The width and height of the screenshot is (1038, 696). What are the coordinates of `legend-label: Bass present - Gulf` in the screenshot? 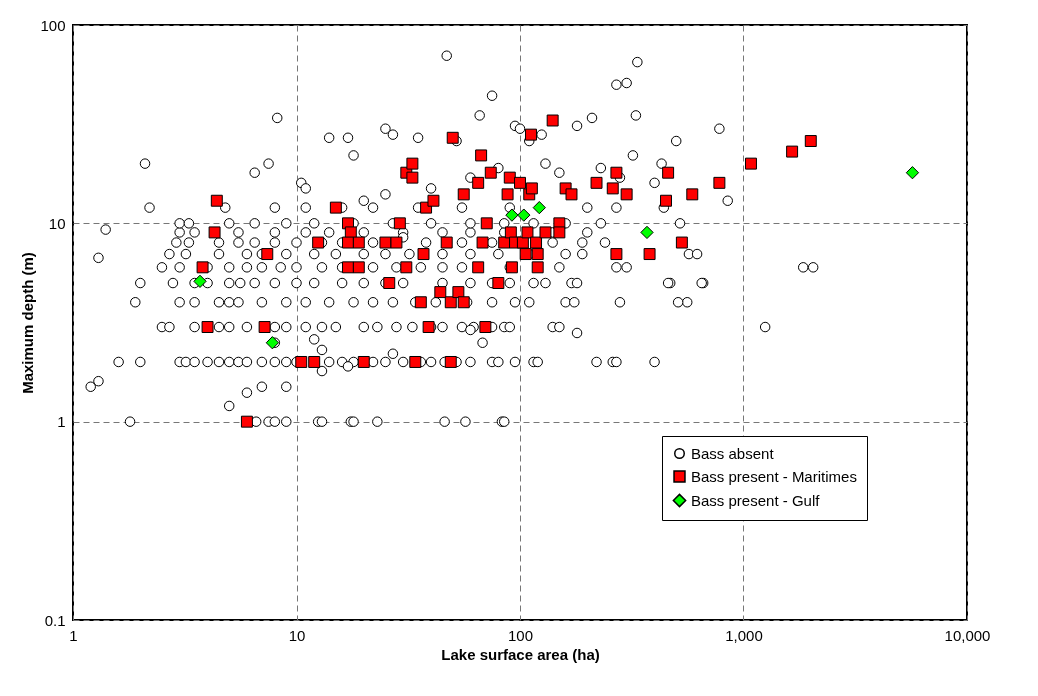 It's located at (756, 500).